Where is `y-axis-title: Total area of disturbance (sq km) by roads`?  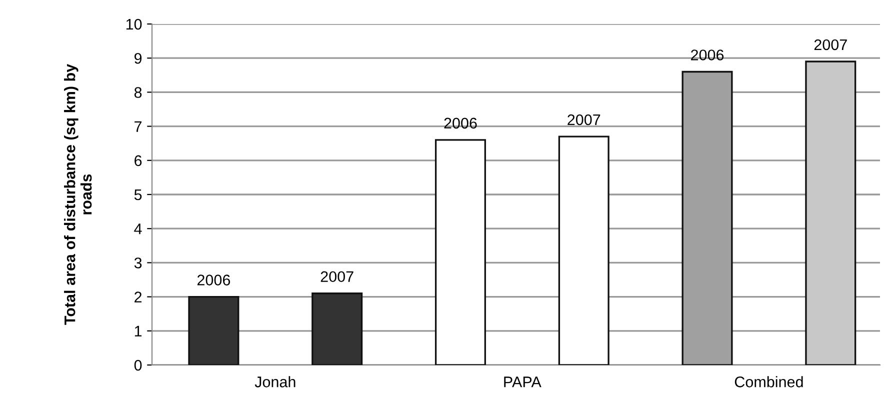 y-axis-title: Total area of disturbance (sq km) by roads is located at coordinates (78, 194).